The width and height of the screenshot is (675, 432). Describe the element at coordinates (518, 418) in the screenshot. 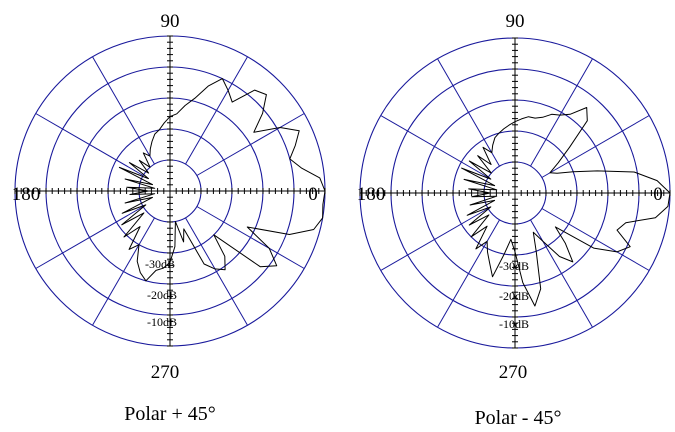

I see `chart-caption: Polar - 45°` at that location.